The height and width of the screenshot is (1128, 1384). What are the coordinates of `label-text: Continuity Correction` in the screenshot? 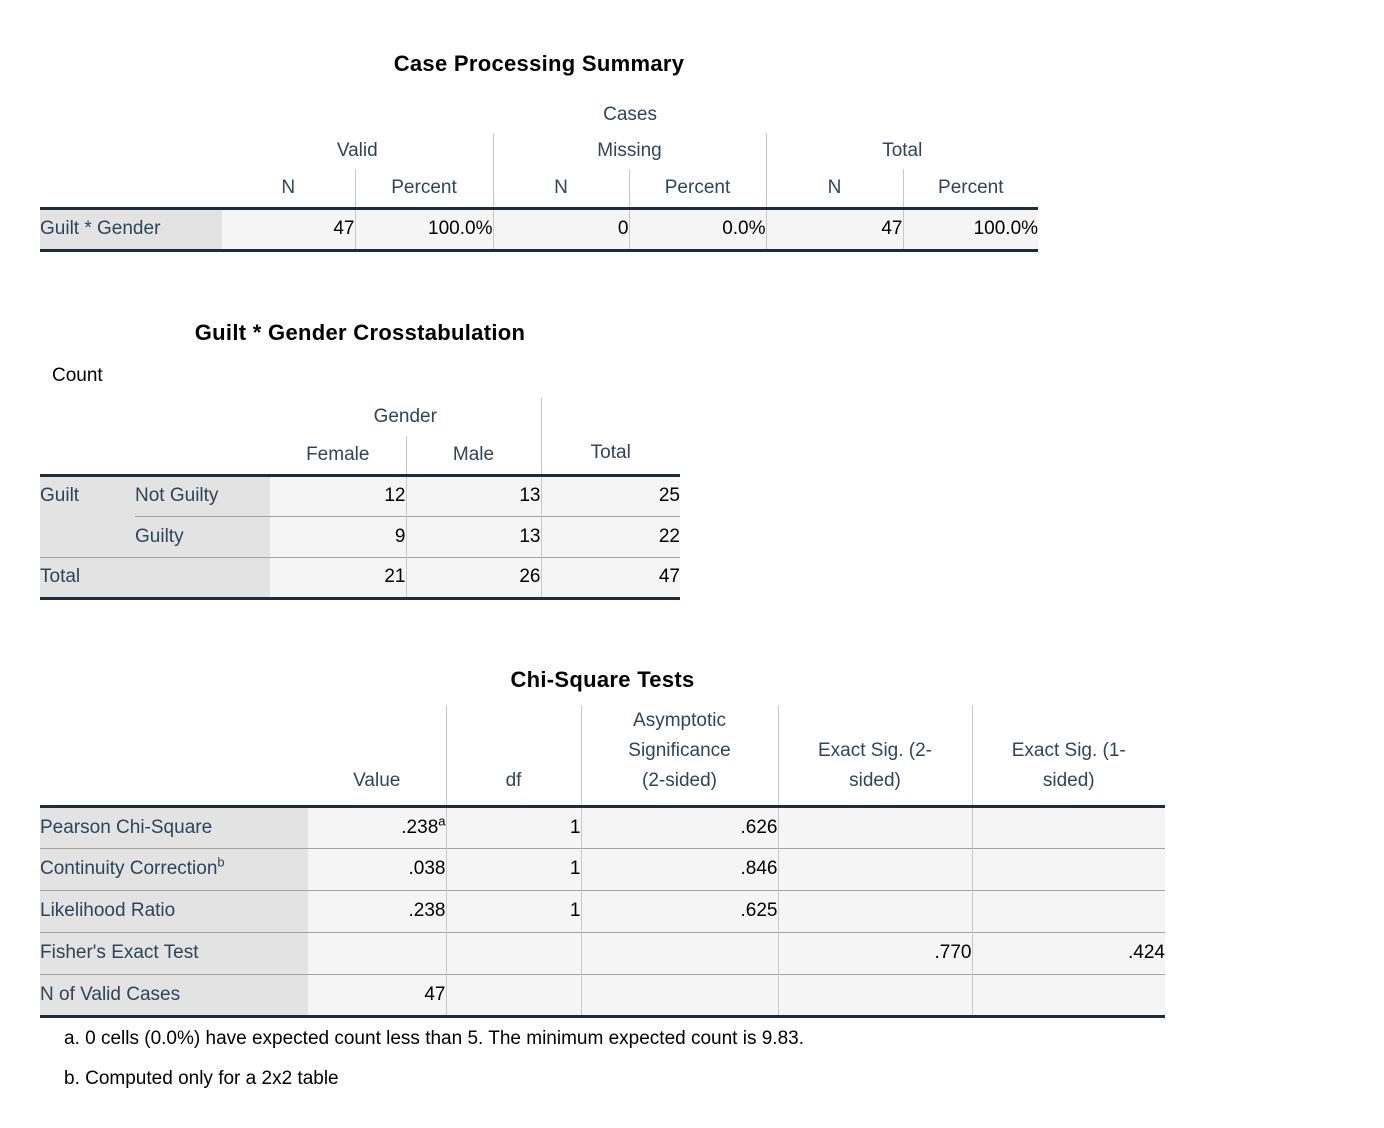 It's located at (129, 868).